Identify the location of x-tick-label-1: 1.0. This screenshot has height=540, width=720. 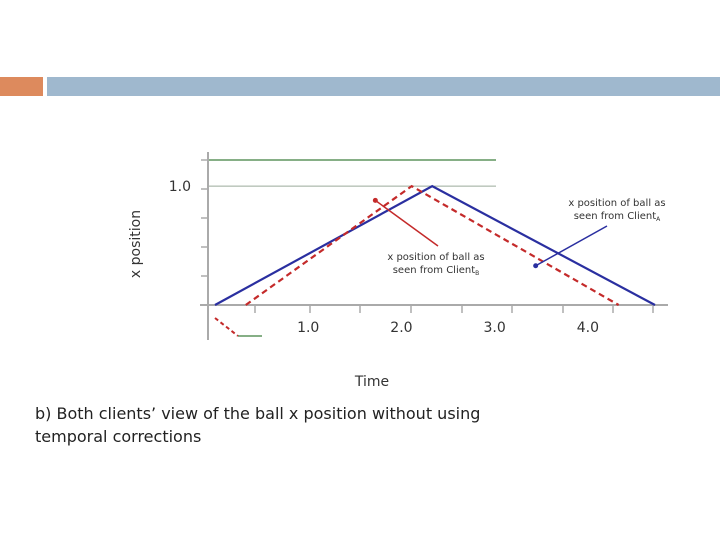
(308, 328).